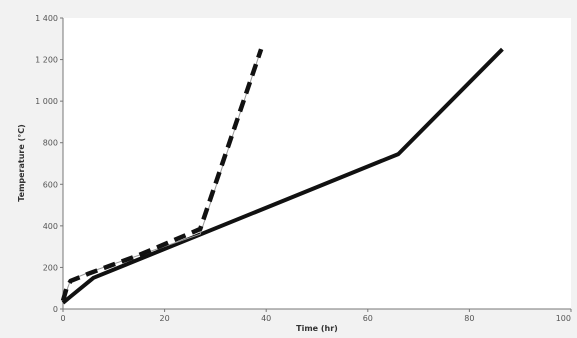 The height and width of the screenshot is (338, 577). Describe the element at coordinates (46, 18) in the screenshot. I see `y-tick-label: 1 400` at that location.